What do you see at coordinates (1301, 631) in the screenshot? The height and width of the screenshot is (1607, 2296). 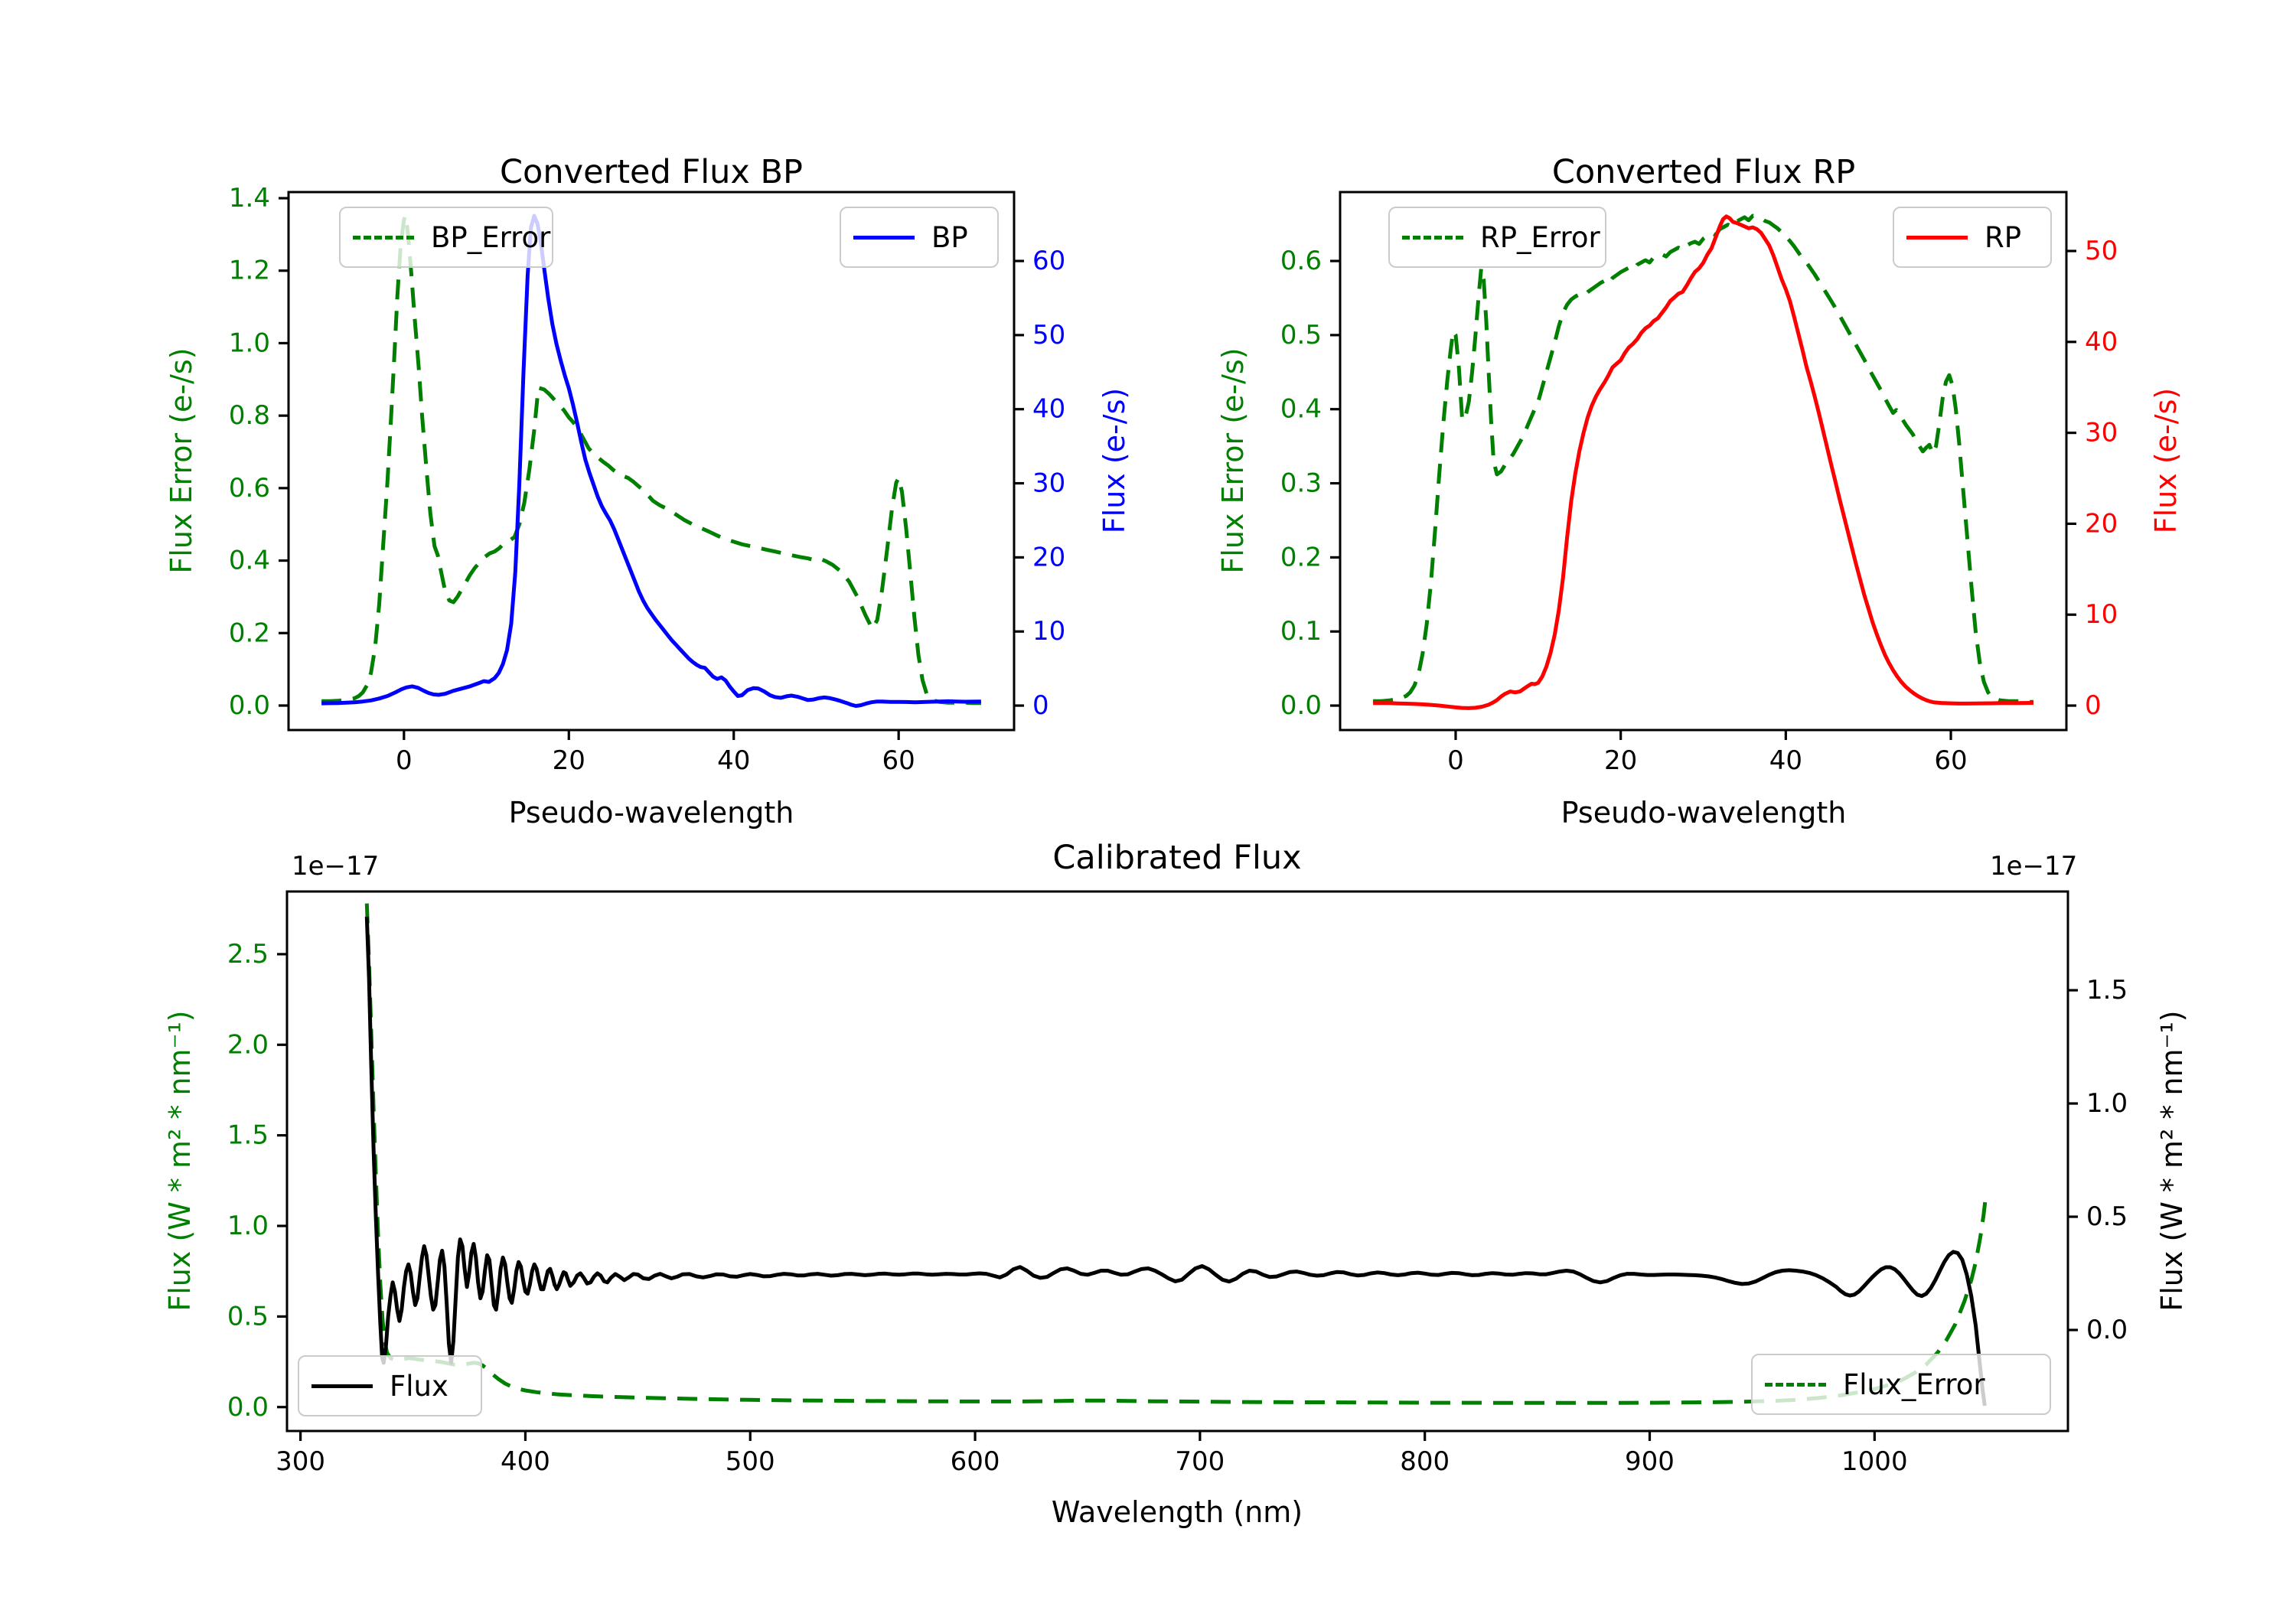 I see `left-tick-label: 0.1` at bounding box center [1301, 631].